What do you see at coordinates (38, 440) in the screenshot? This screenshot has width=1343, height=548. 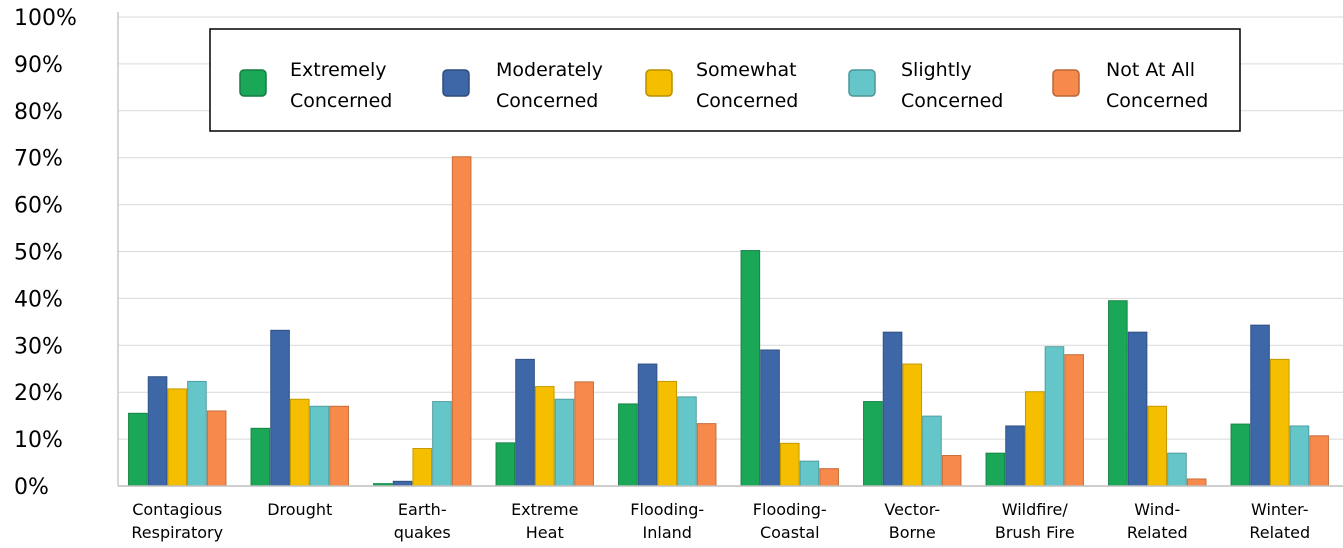 I see `y-tick-label: 10%` at bounding box center [38, 440].